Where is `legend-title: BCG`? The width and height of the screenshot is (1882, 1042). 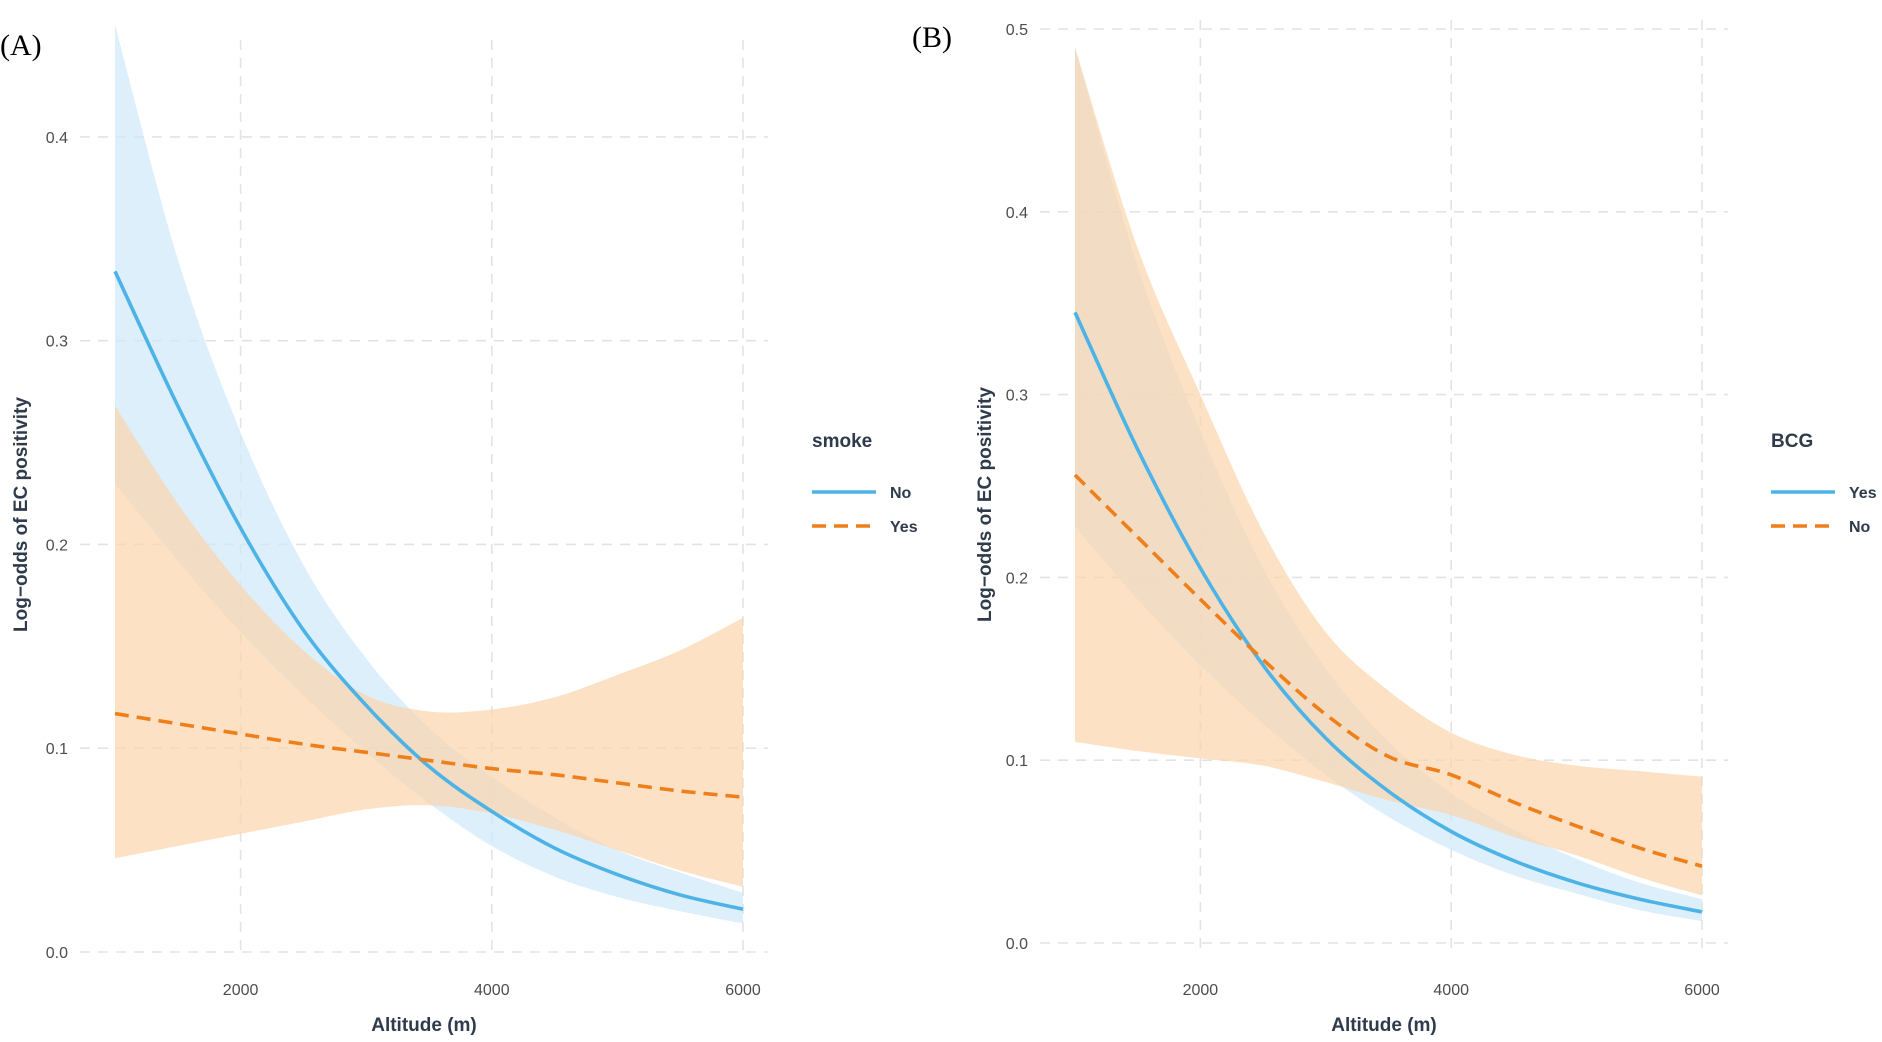
legend-title: BCG is located at coordinates (1792, 441).